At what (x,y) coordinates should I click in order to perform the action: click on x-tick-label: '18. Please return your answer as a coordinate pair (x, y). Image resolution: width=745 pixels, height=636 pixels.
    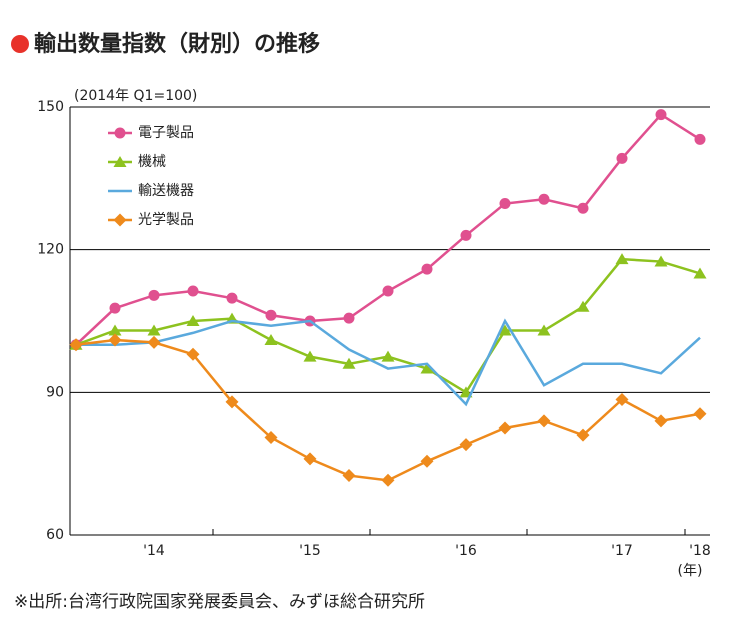
    Looking at the image, I should click on (700, 551).